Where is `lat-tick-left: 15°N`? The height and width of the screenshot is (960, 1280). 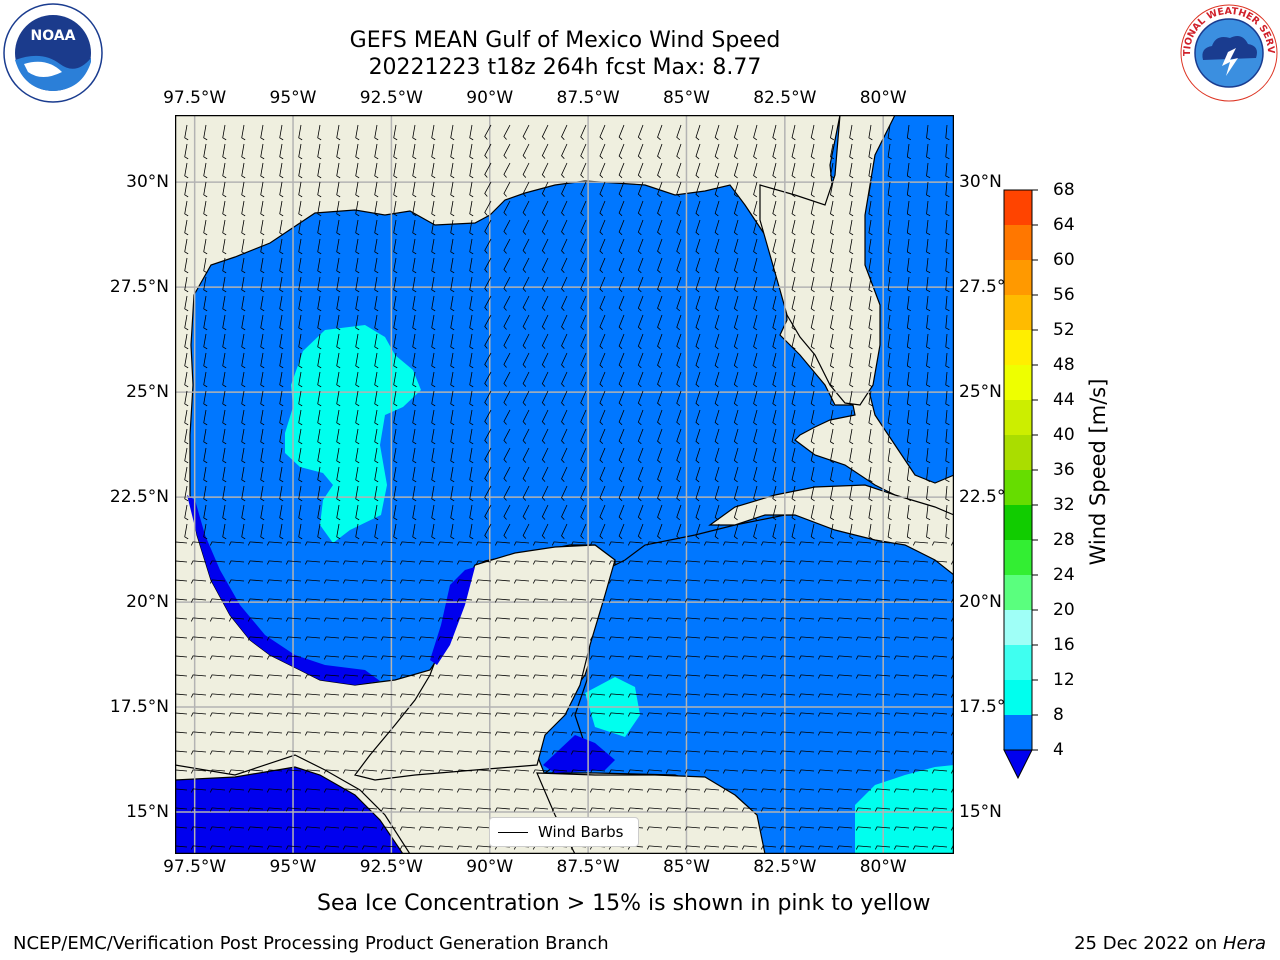 lat-tick-left: 15°N is located at coordinates (147, 812).